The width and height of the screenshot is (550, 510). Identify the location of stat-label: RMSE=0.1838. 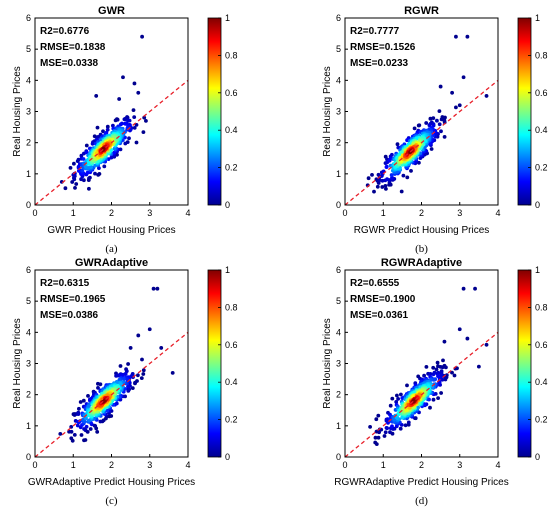
(73, 47).